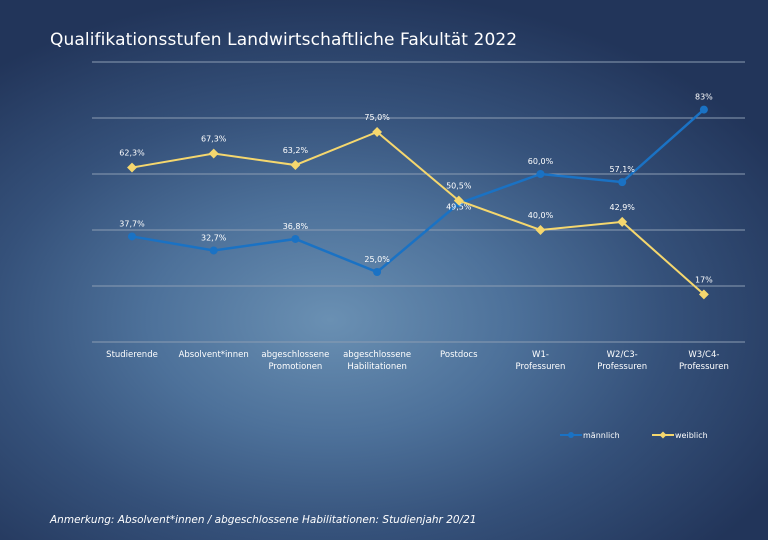 The height and width of the screenshot is (540, 768). I want to click on legend-label: männlich, so click(601, 435).